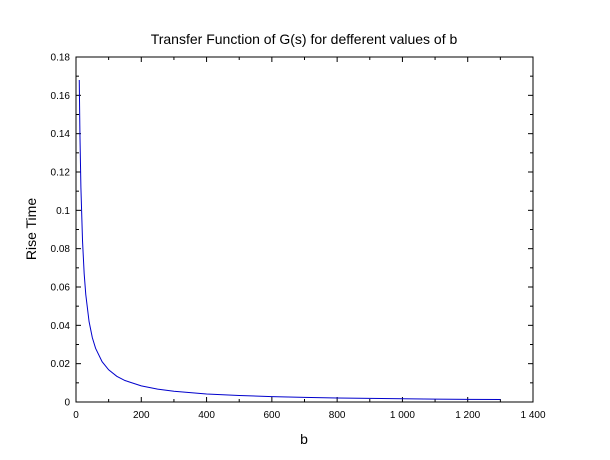 The width and height of the screenshot is (610, 460). Describe the element at coordinates (61, 364) in the screenshot. I see `y-tick-label: 0.02` at that location.